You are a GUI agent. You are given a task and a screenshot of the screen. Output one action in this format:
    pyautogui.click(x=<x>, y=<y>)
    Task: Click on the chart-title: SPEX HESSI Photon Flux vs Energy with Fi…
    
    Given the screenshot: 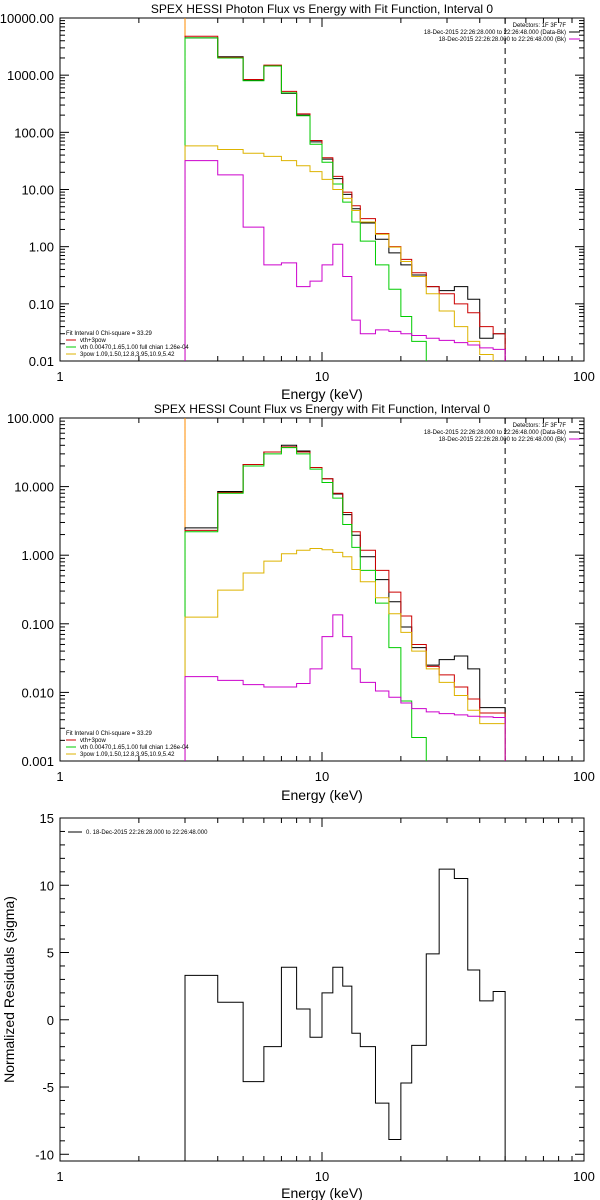 What is the action you would take?
    pyautogui.click(x=322, y=9)
    